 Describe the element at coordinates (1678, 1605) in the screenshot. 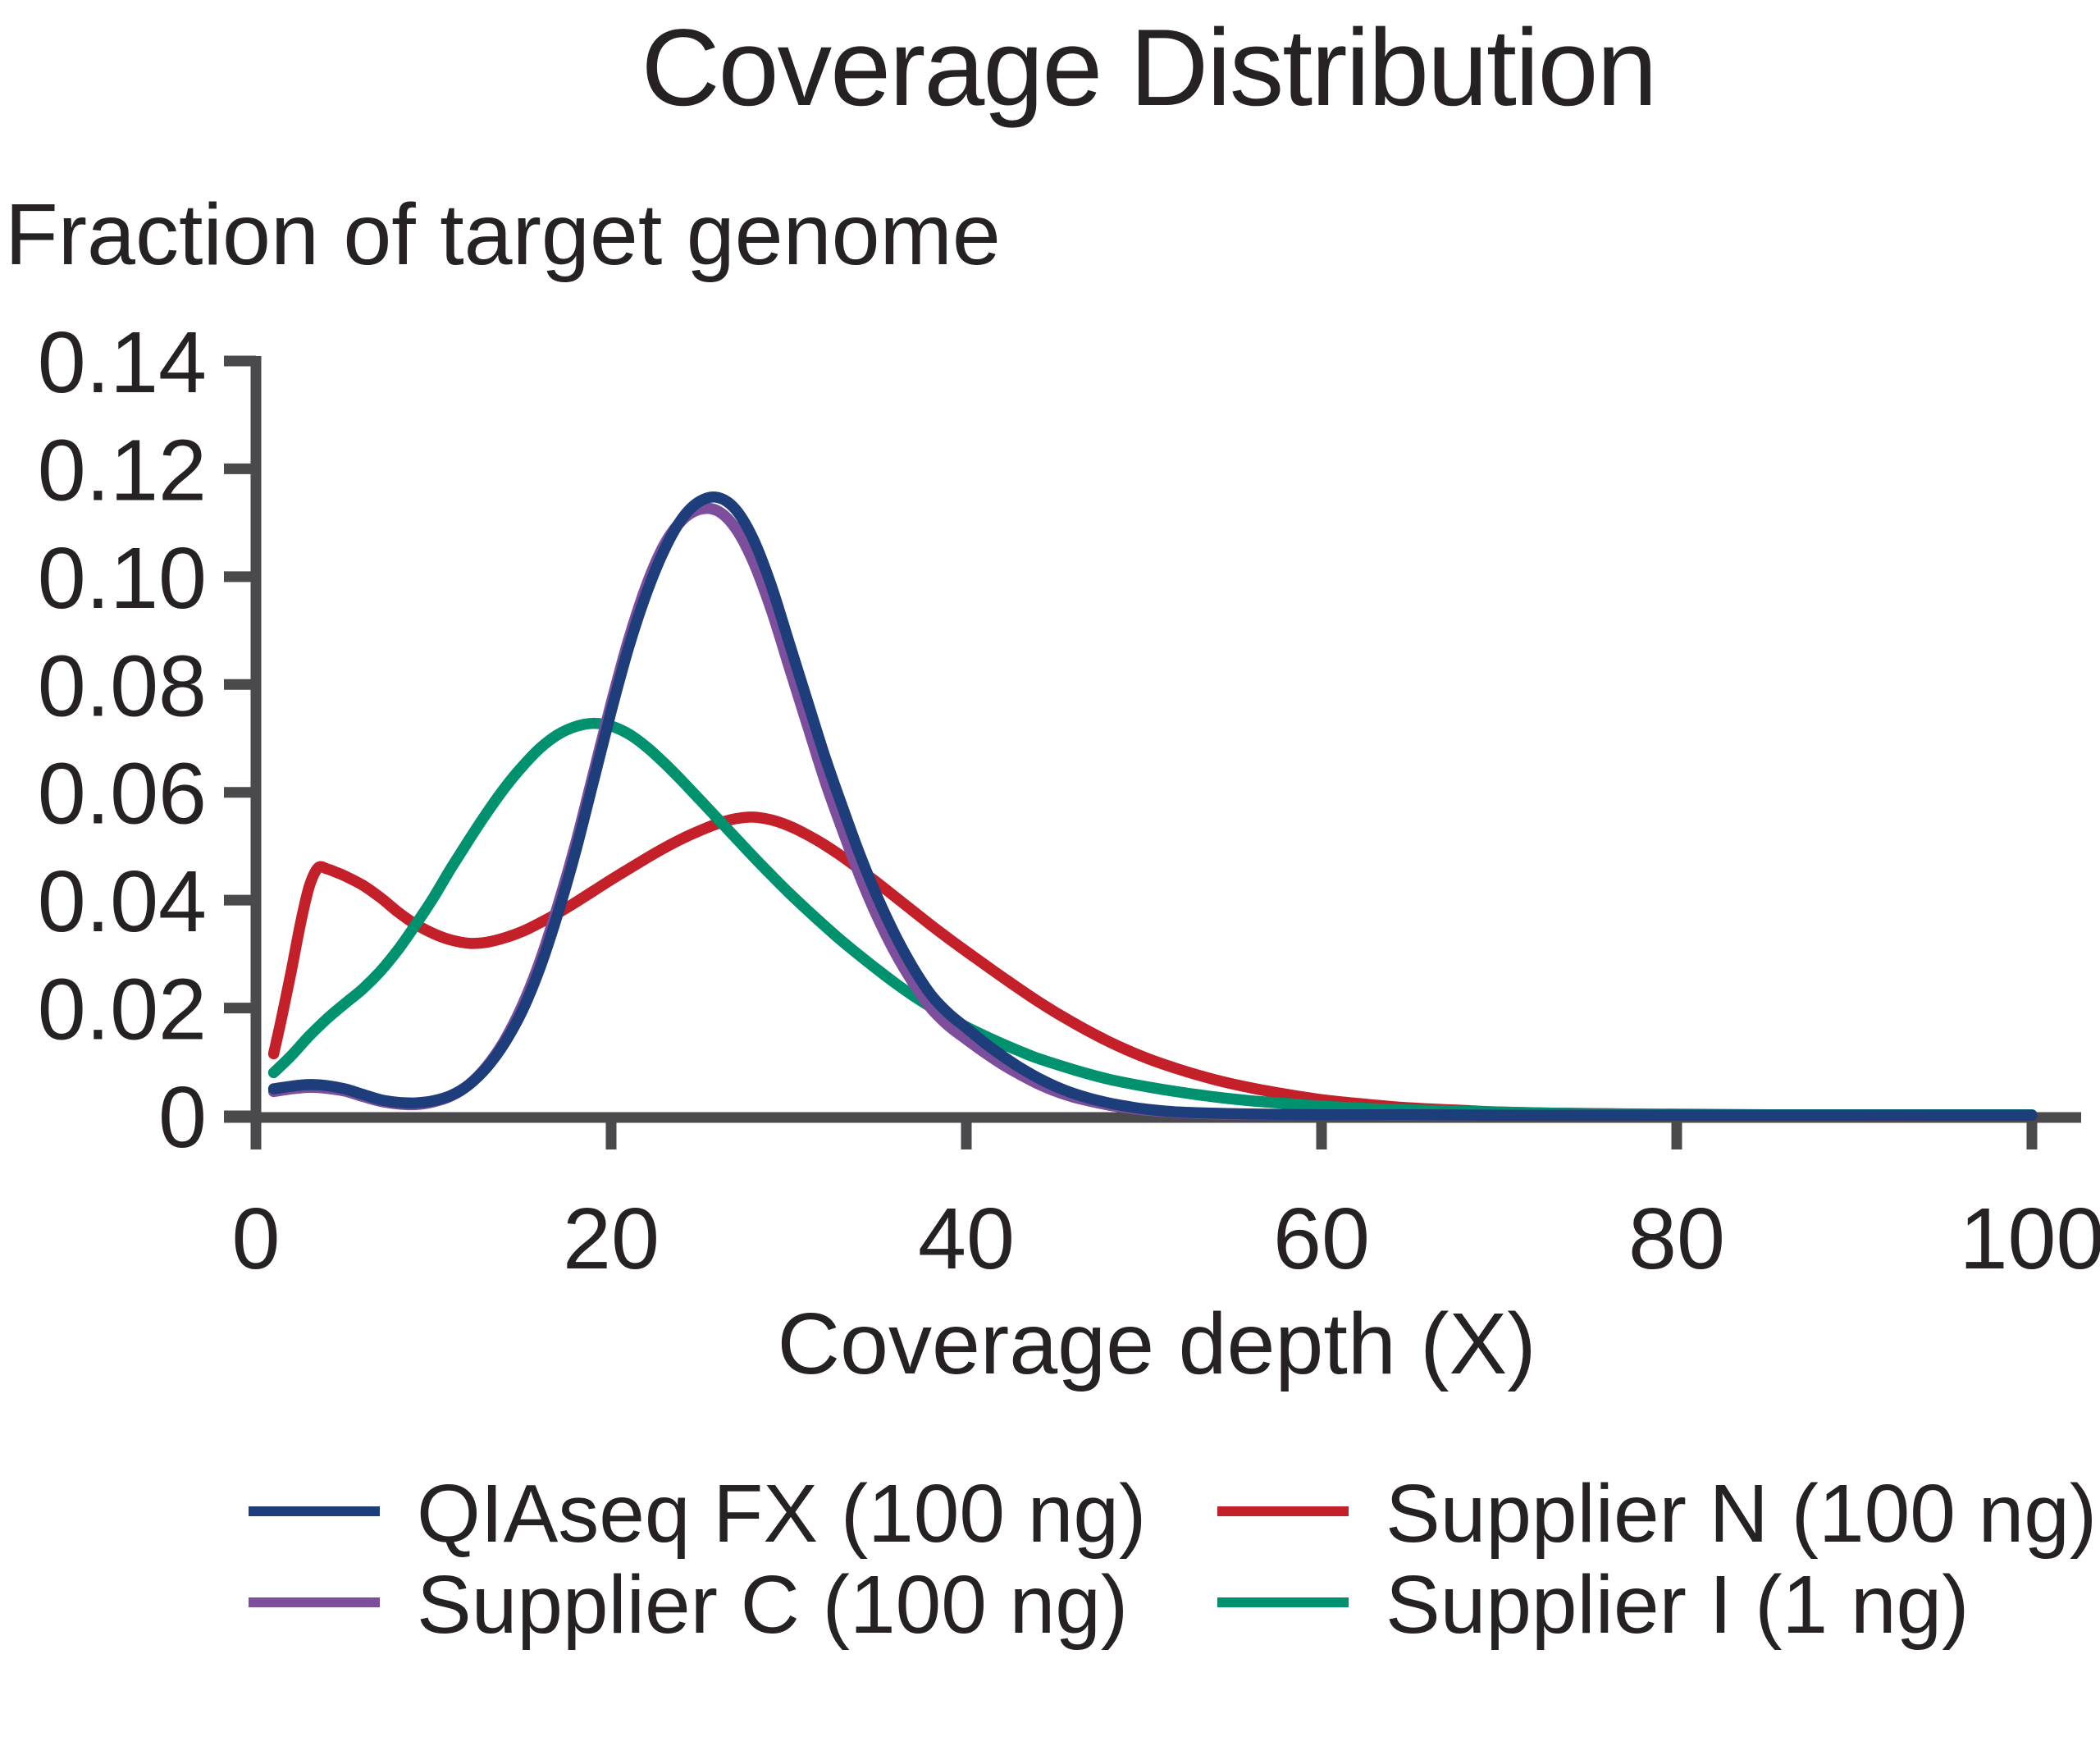

I see `legend-label: Supplier I (1 ng)` at that location.